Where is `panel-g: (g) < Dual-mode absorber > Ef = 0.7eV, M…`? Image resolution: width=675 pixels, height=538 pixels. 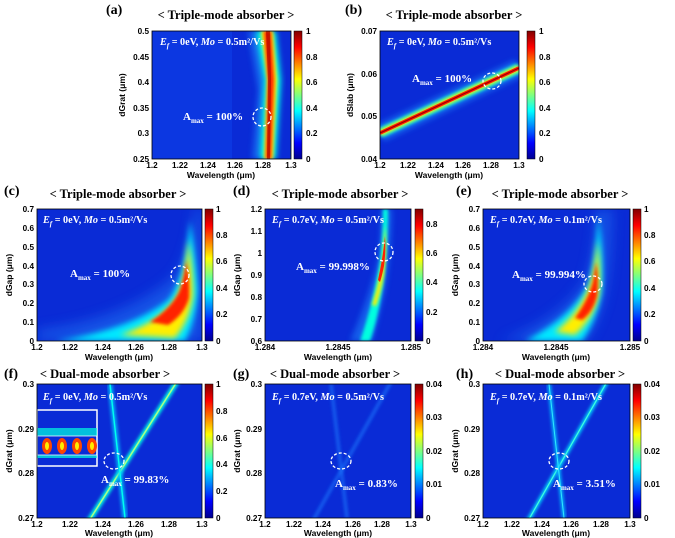
panel-g: (g) < Dual-mode absorber > Ef = 0.7eV, M… is located at coordinates (337, 452).